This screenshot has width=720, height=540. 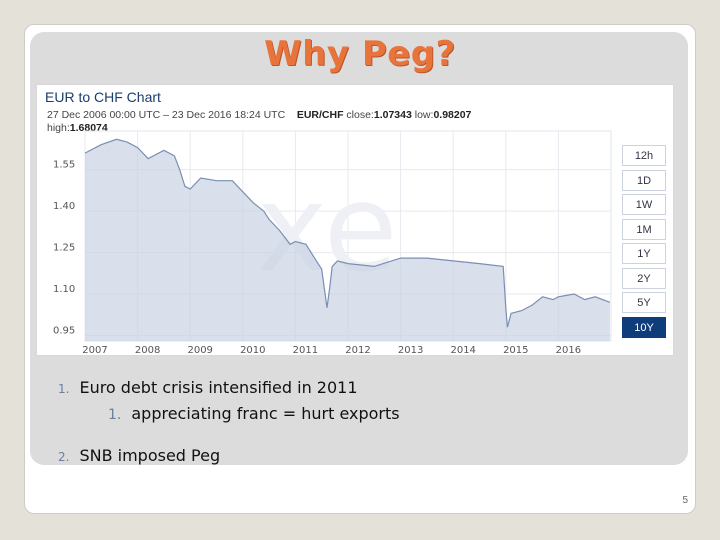 I want to click on x-axis-ticks: 2007 2008 2009 2010 2011 2012 2013 2014 2015 2016, so click(x=331, y=350).